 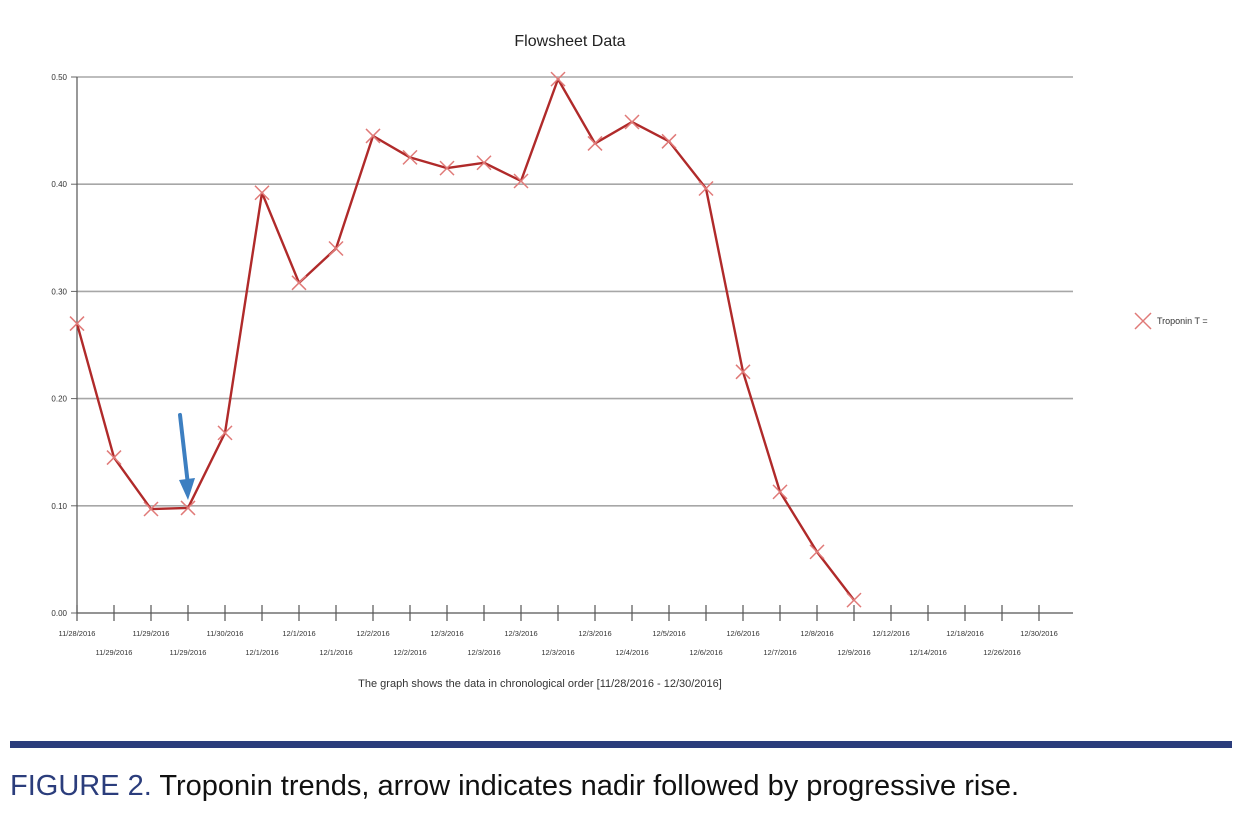 I want to click on y-tick-label: 0.50, so click(x=59, y=77).